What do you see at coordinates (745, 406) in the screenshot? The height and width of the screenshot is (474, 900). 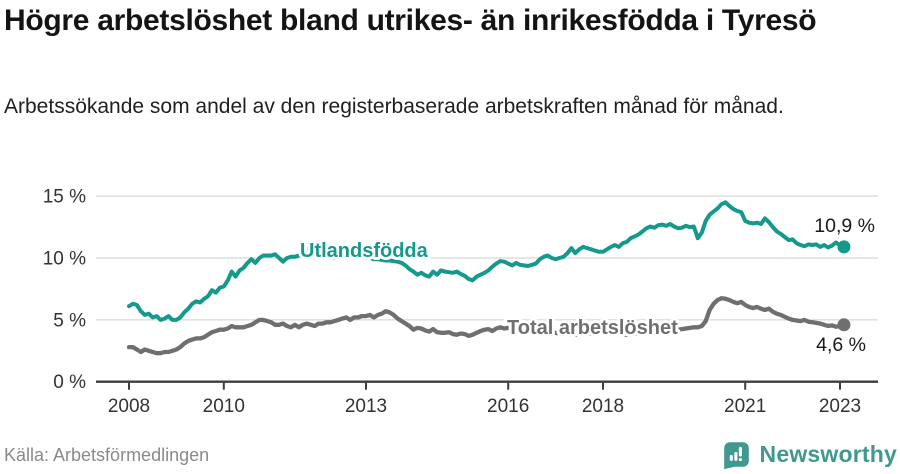 I see `x-axis-label: 2021` at bounding box center [745, 406].